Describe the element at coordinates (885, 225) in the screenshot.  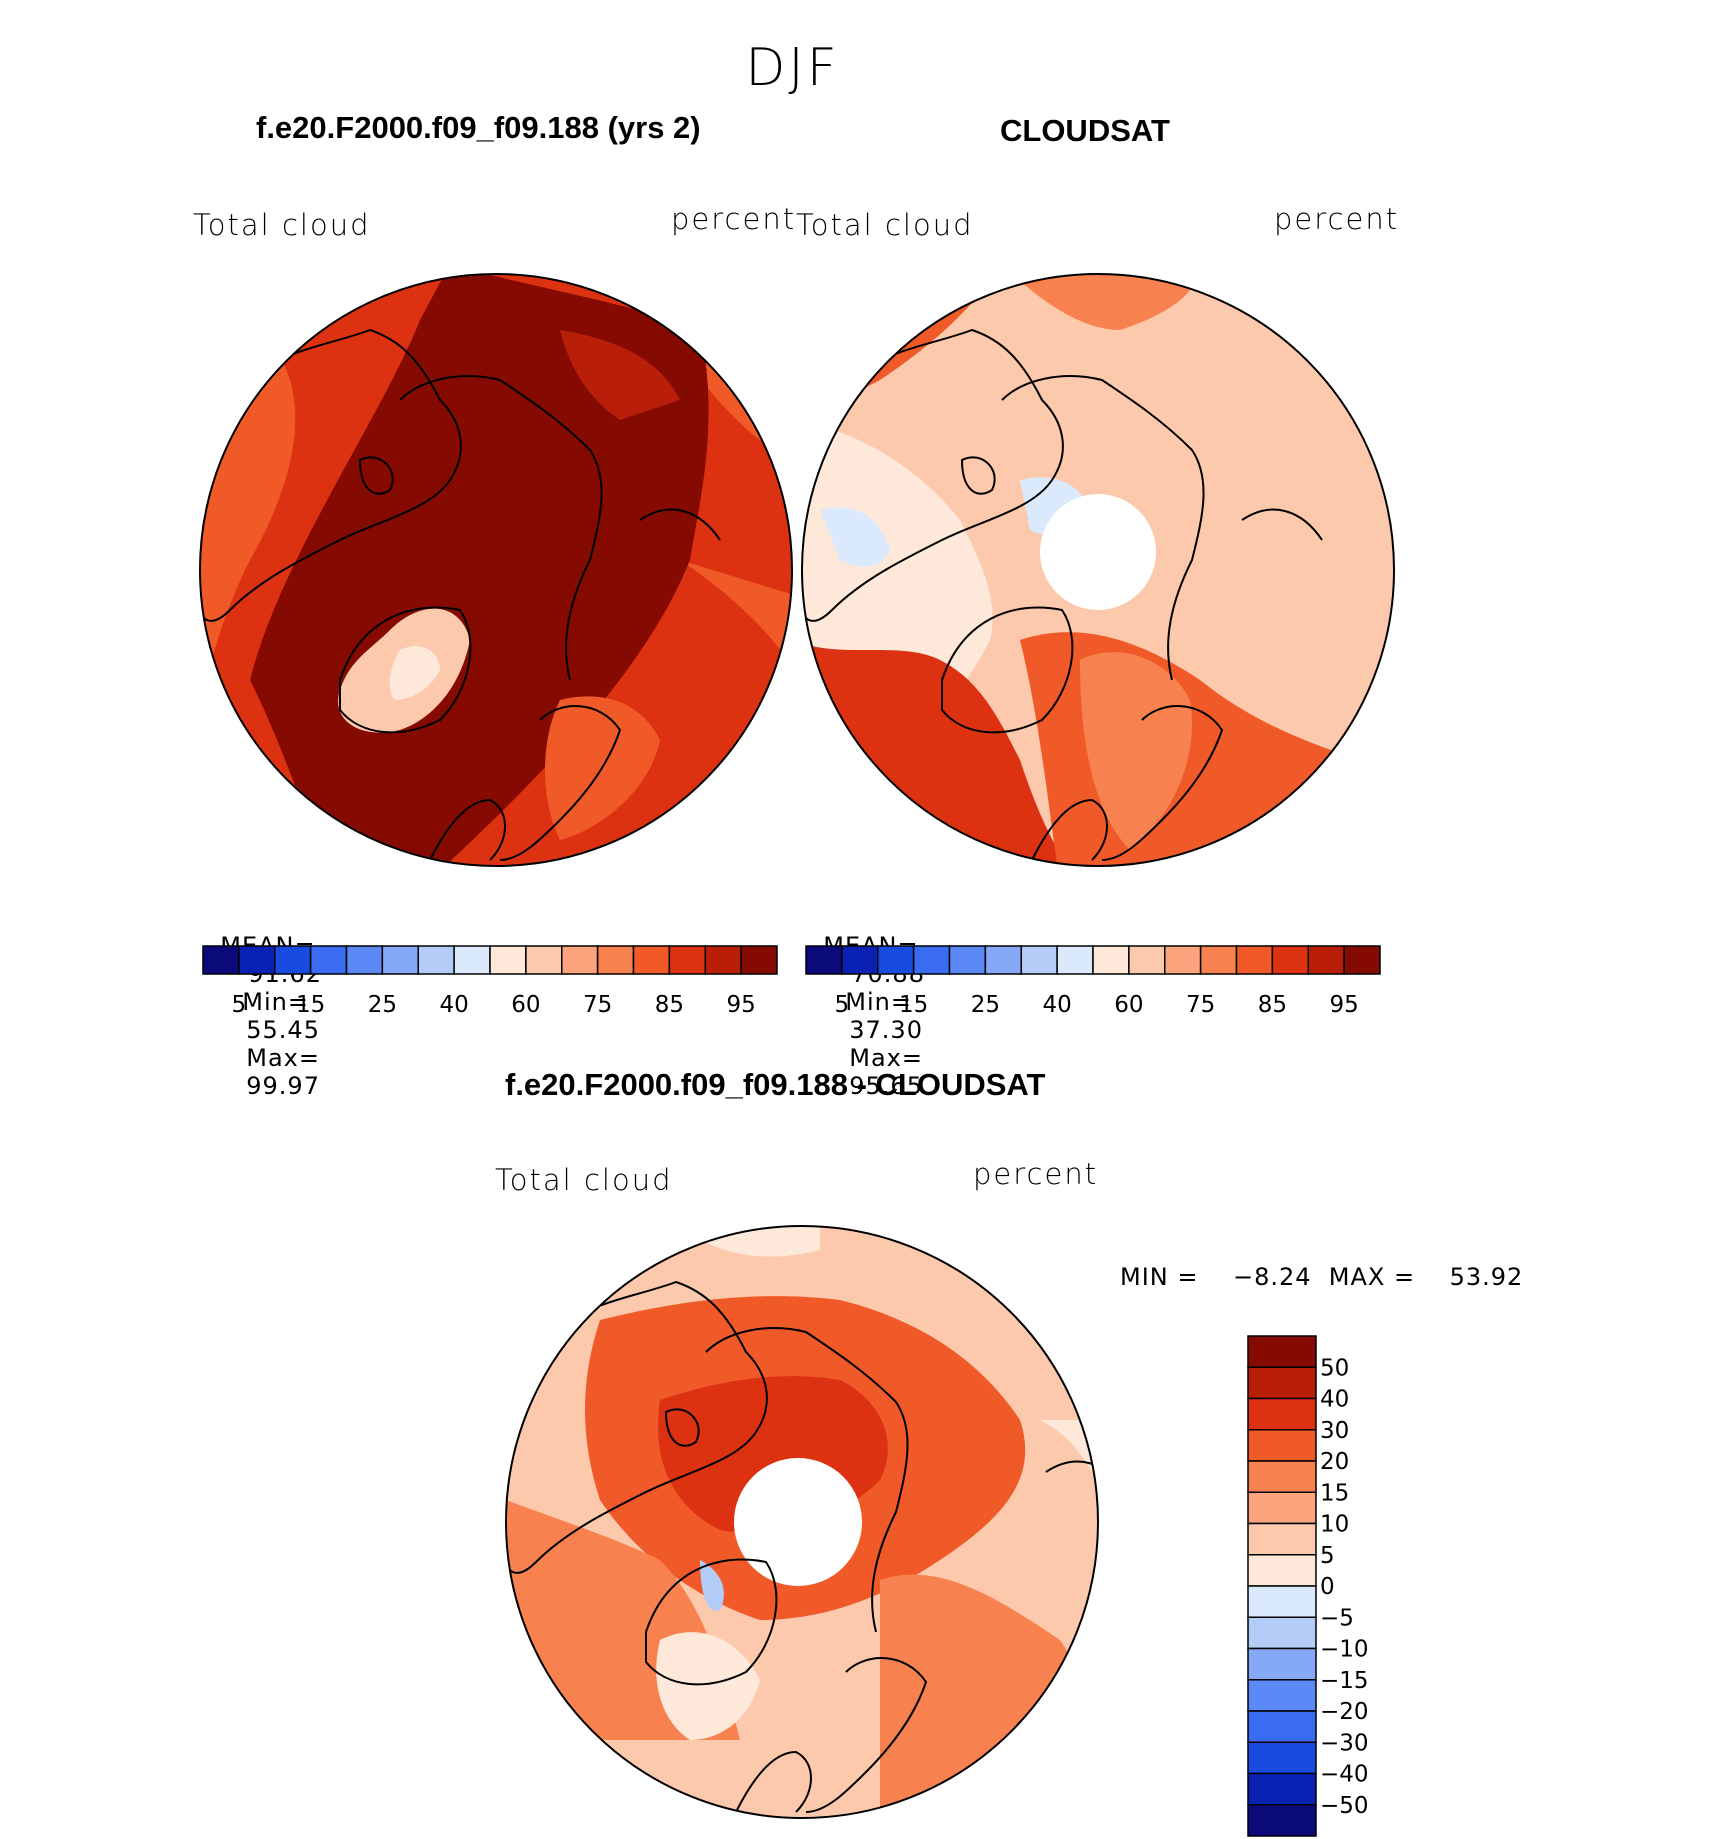
I see `panel-2-variable-label: Total cloud` at that location.